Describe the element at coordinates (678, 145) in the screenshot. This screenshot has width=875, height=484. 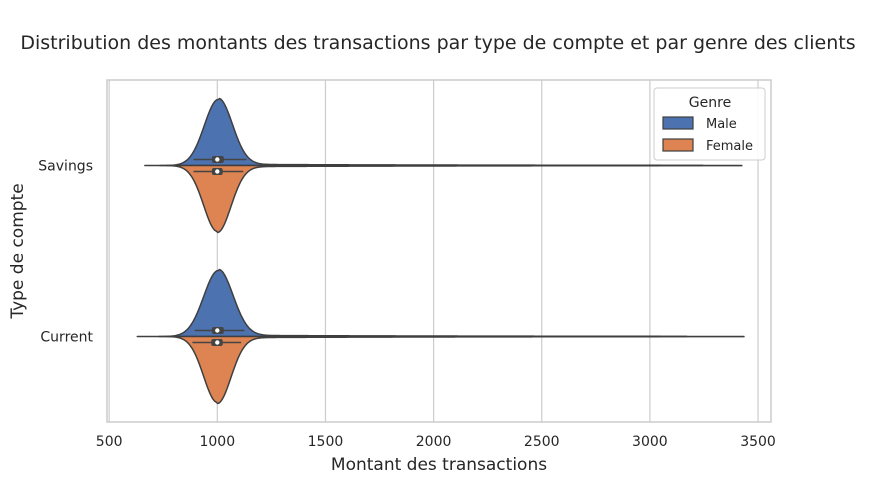
I see `legend-swatch-female` at that location.